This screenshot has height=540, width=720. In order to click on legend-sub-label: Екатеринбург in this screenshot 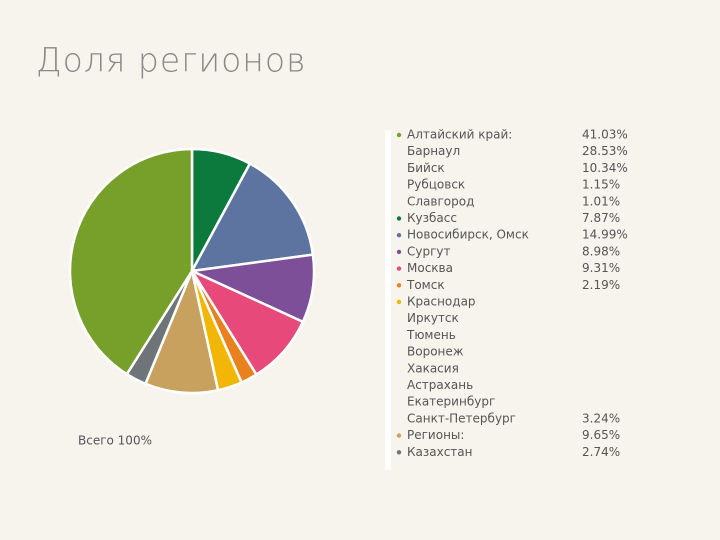, I will do `click(451, 402)`.